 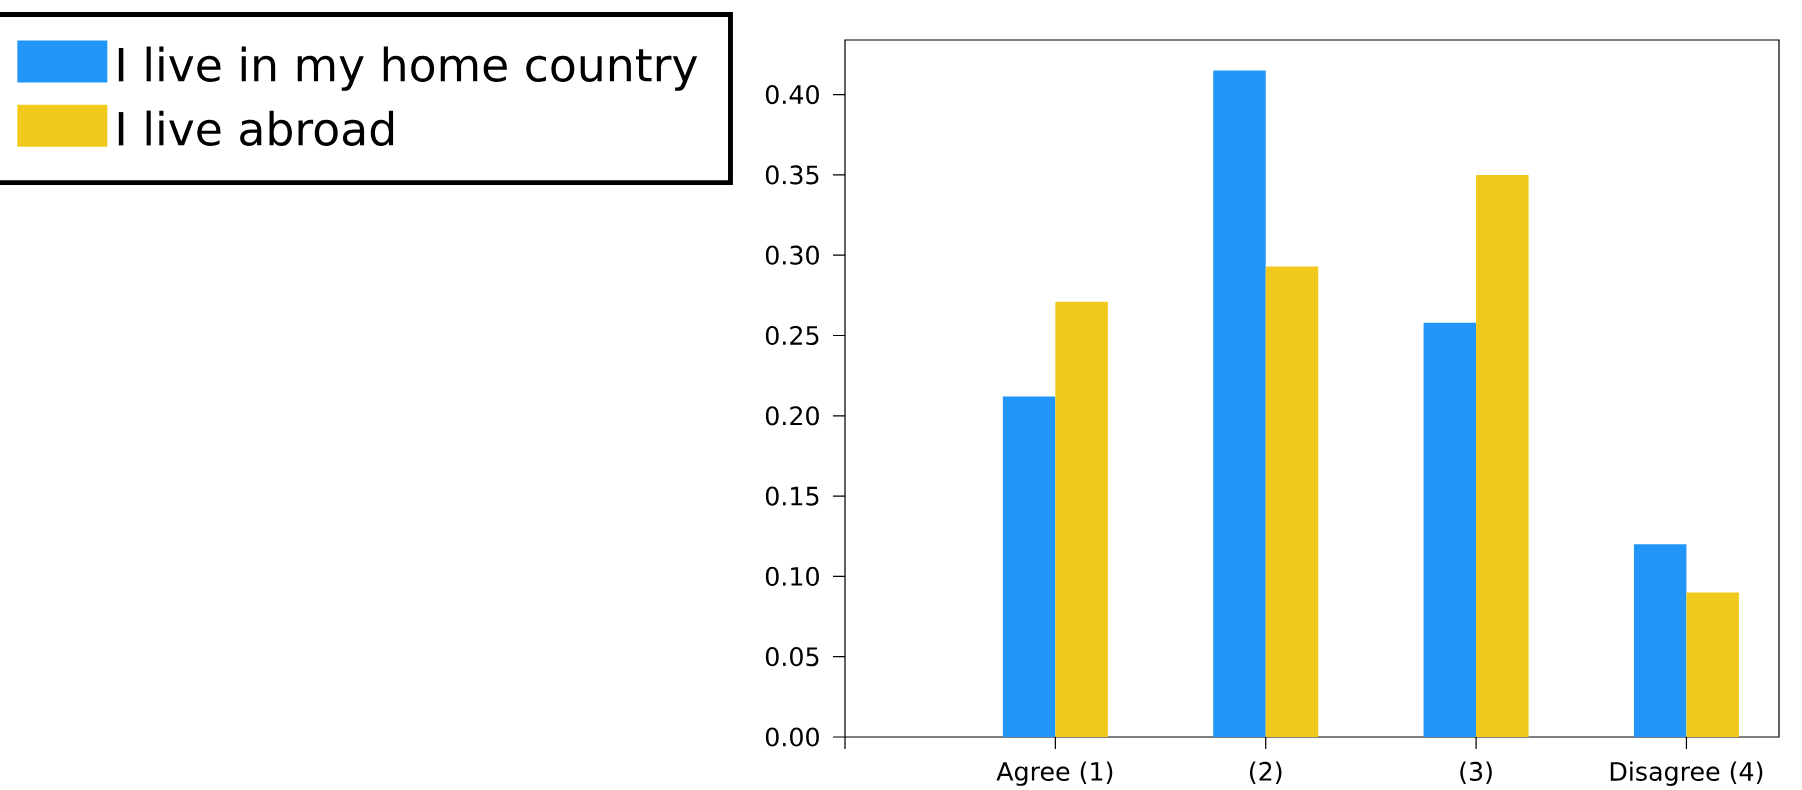 What do you see at coordinates (408, 68) in the screenshot?
I see `legend-label: I live in my home country` at bounding box center [408, 68].